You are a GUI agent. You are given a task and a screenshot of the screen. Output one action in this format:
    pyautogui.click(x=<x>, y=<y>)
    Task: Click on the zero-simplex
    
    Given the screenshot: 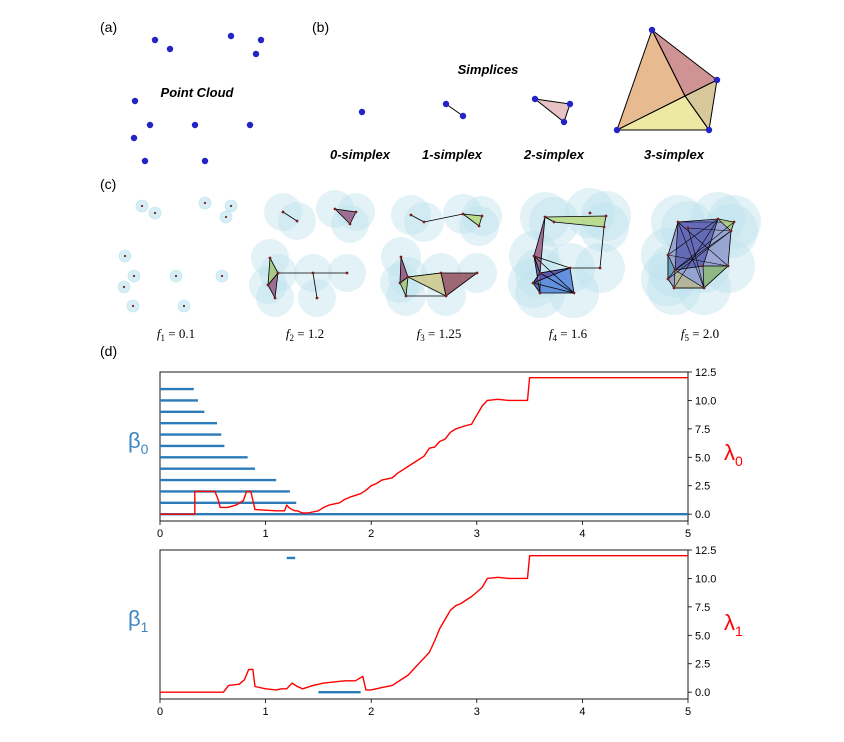 What is the action you would take?
    pyautogui.click(x=362, y=112)
    